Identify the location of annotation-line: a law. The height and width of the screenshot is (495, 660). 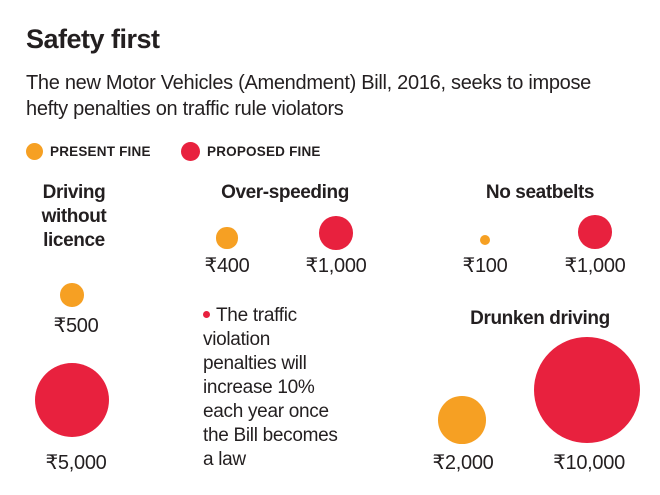
(224, 459).